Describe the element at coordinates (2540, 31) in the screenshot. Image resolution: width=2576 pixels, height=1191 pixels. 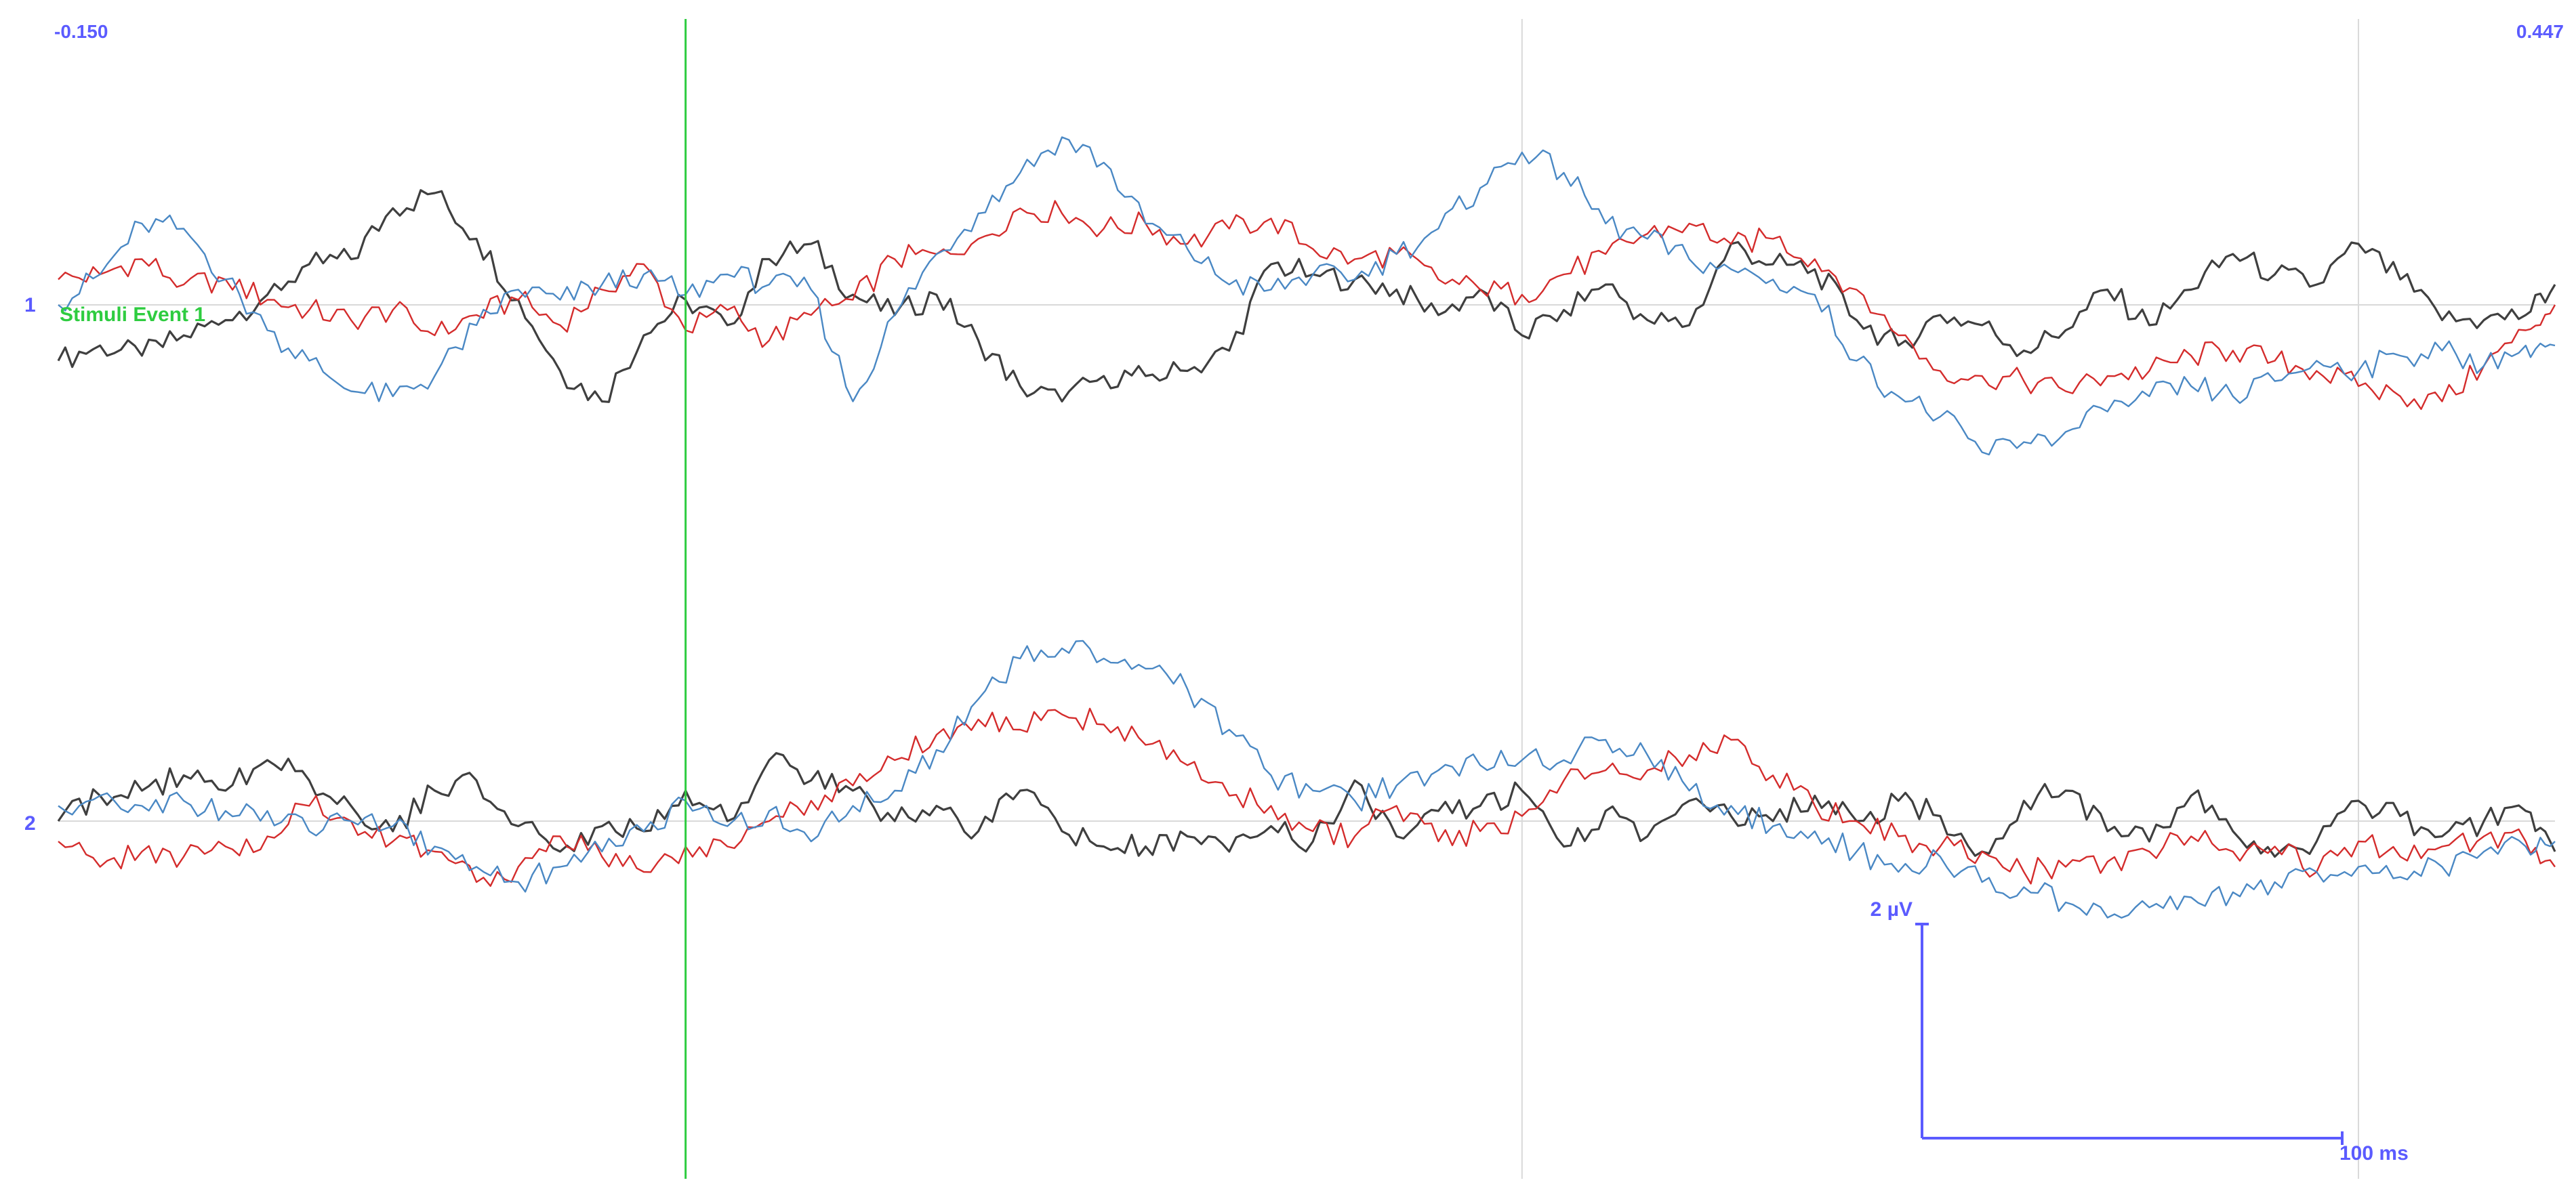
I see `time-end-label: 0.447` at that location.